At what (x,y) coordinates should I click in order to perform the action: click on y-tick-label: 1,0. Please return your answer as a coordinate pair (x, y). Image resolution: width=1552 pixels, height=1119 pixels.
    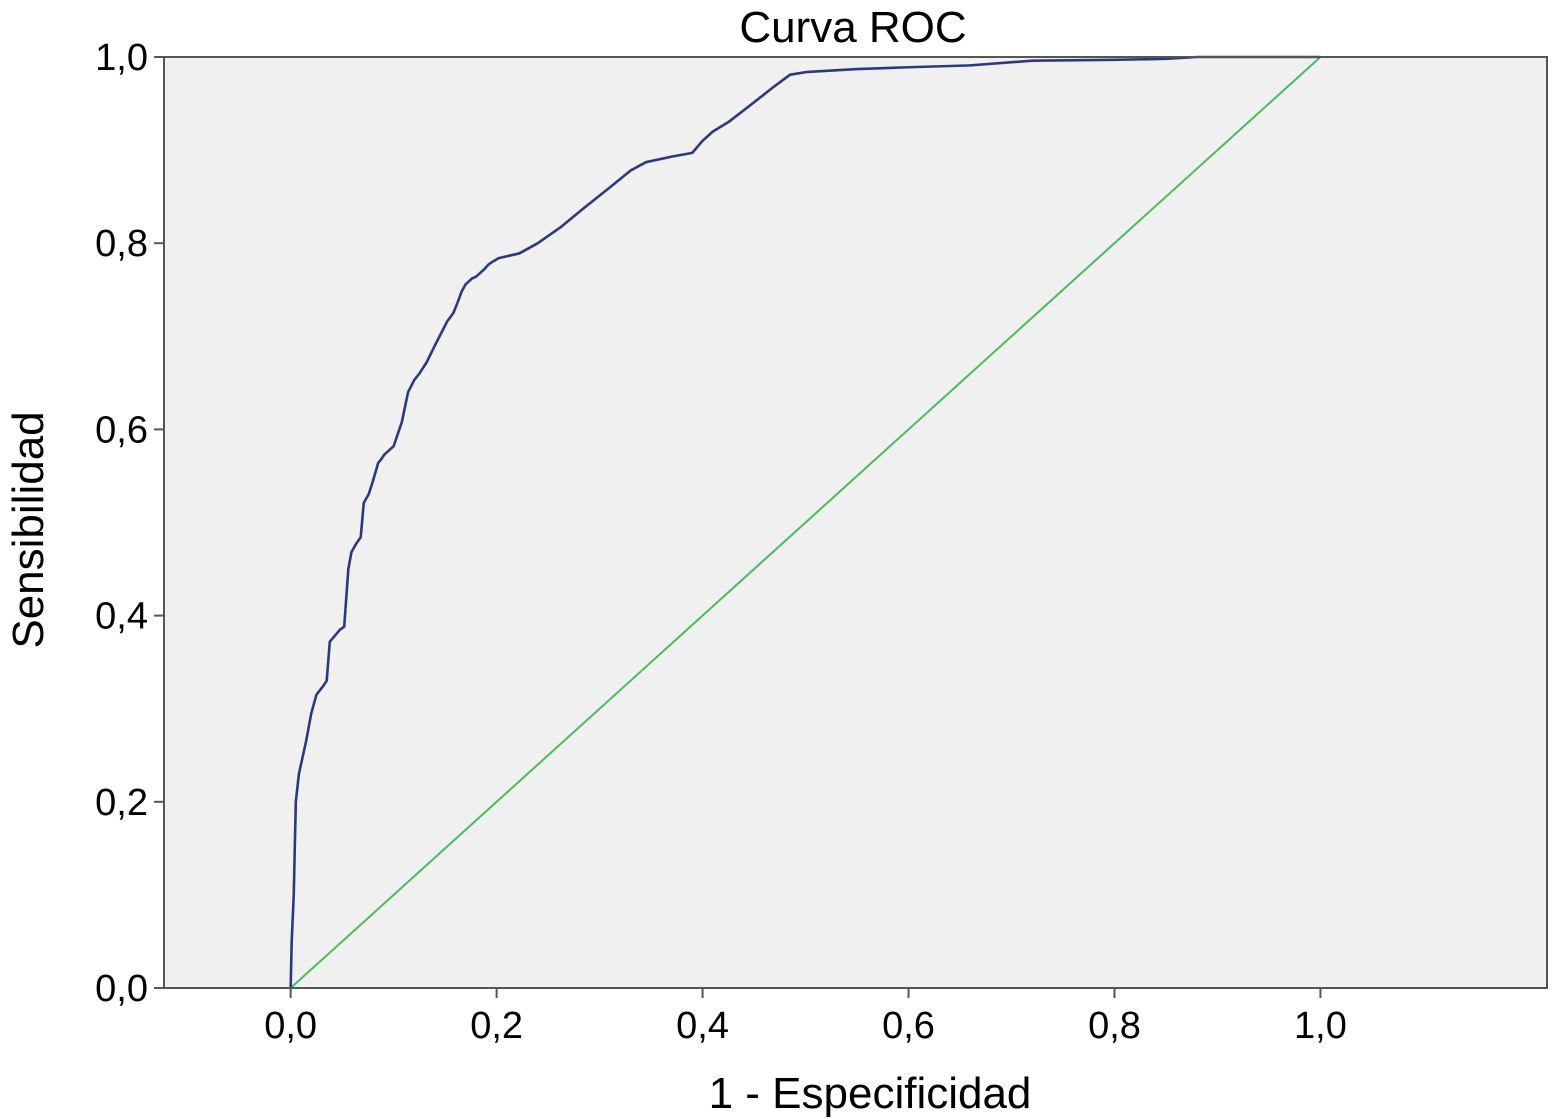
    Looking at the image, I should click on (121, 58).